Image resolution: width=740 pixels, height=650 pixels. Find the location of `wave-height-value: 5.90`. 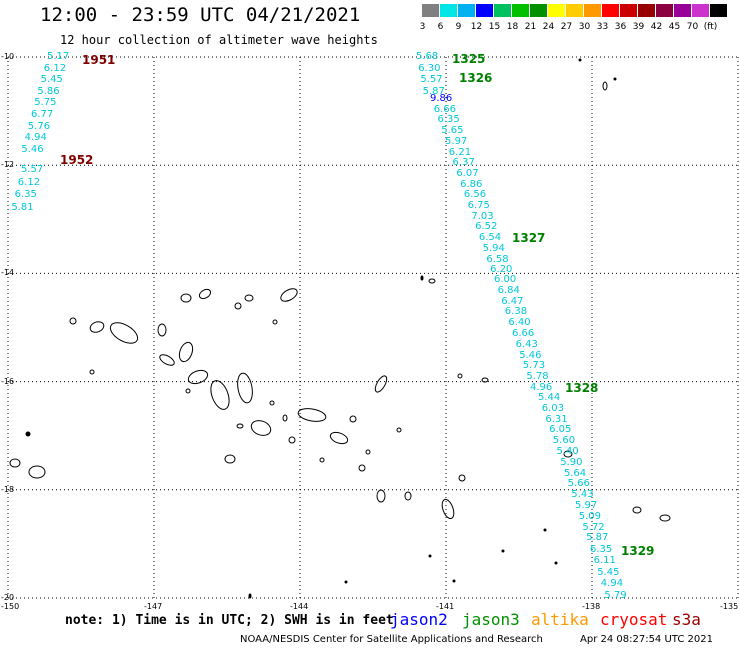

wave-height-value: 5.90 is located at coordinates (571, 462).